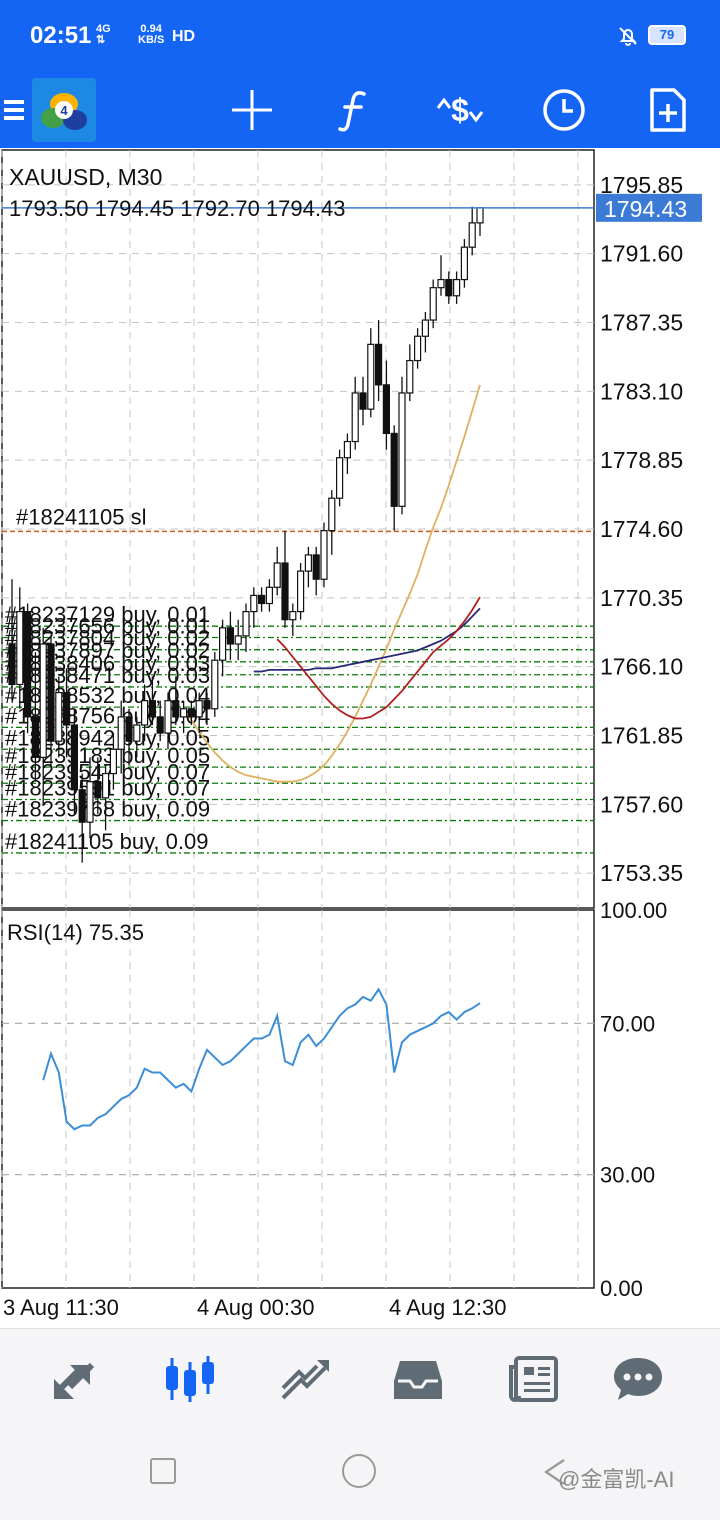 The image size is (720, 1520). Describe the element at coordinates (418, 1379) in the screenshot. I see `history-icon` at that location.